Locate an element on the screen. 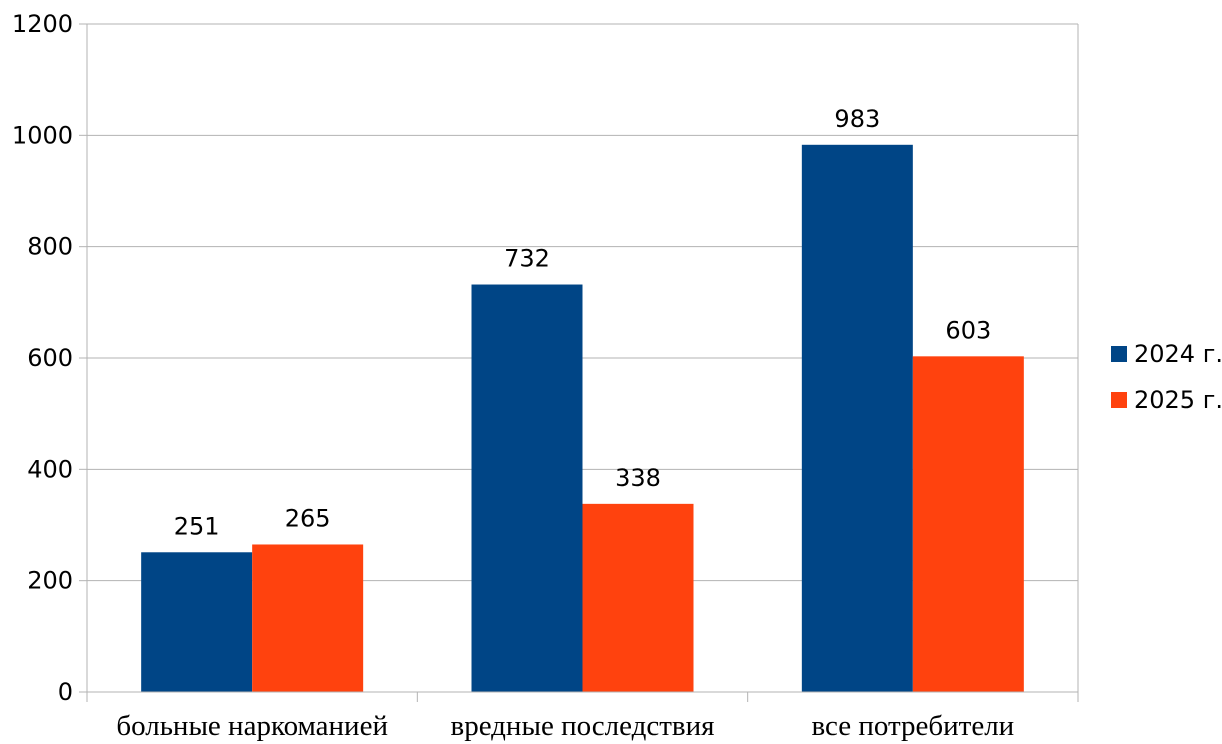 The width and height of the screenshot is (1222, 744). data-label: 251 is located at coordinates (197, 526).